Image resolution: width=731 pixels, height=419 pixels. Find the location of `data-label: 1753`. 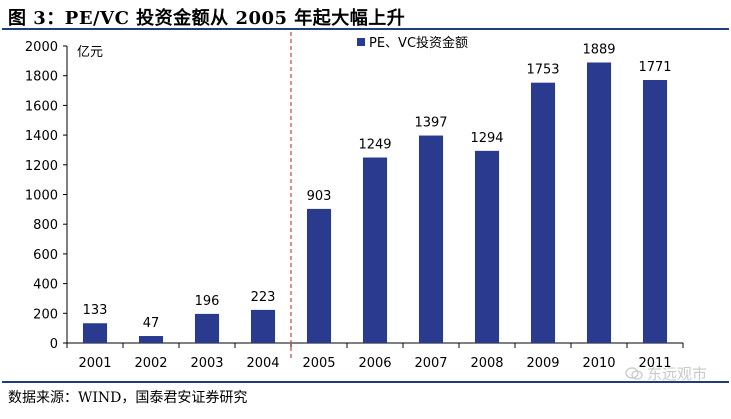

data-label: 1753 is located at coordinates (542, 70).